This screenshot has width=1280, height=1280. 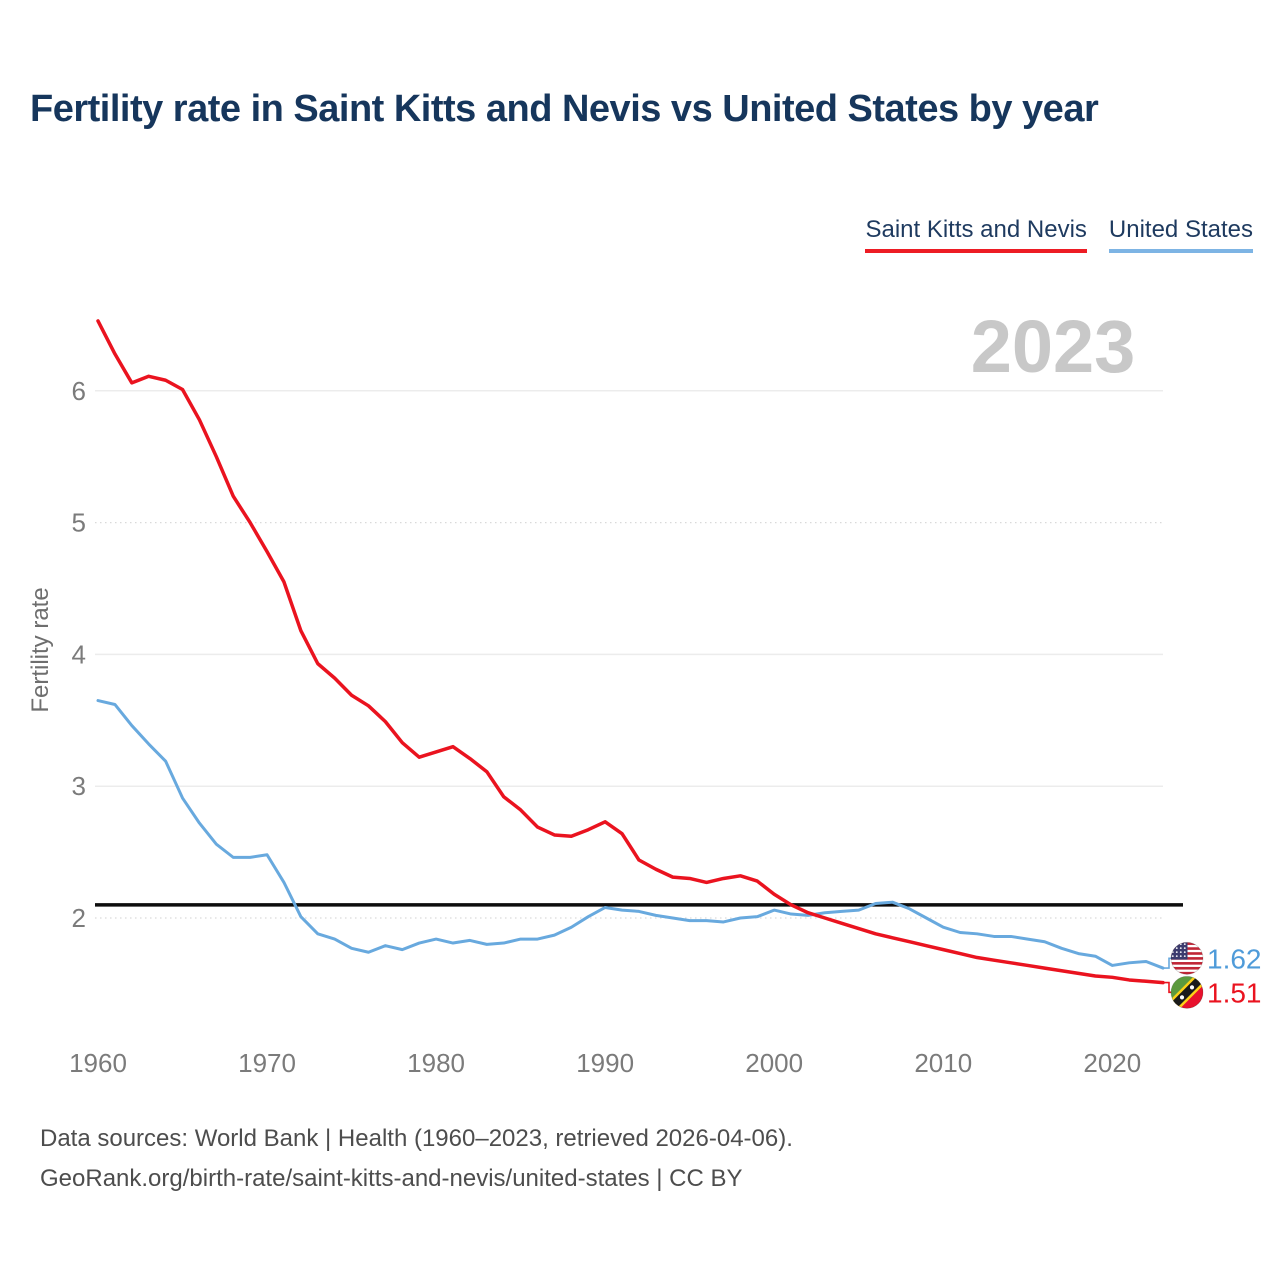 What do you see at coordinates (79, 523) in the screenshot?
I see `y-tick-label-5: 5` at bounding box center [79, 523].